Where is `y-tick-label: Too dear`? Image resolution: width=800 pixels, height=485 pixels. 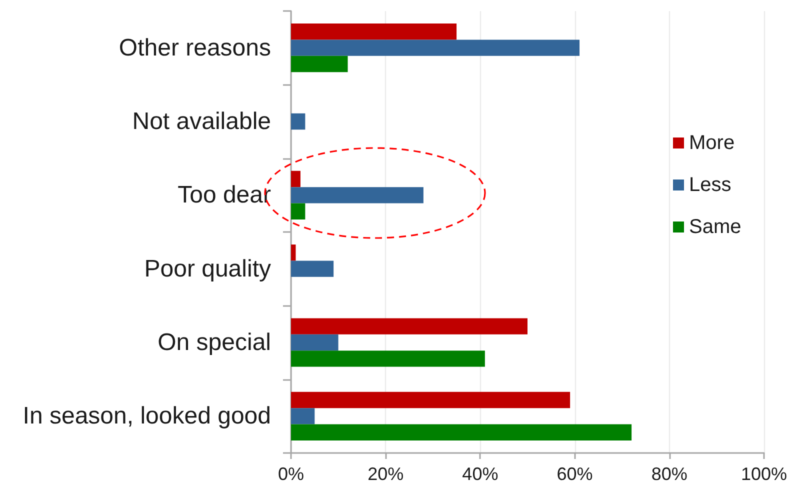
y-tick-label: Too dear is located at coordinates (224, 195).